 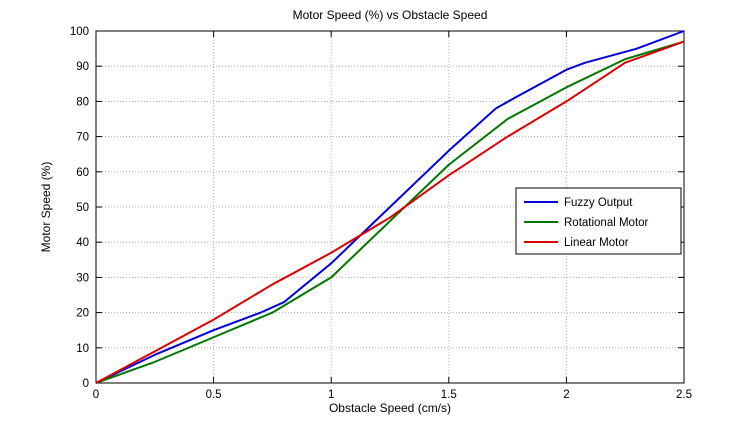 What do you see at coordinates (596, 243) in the screenshot?
I see `legend-entry-label: Linear Motor` at bounding box center [596, 243].